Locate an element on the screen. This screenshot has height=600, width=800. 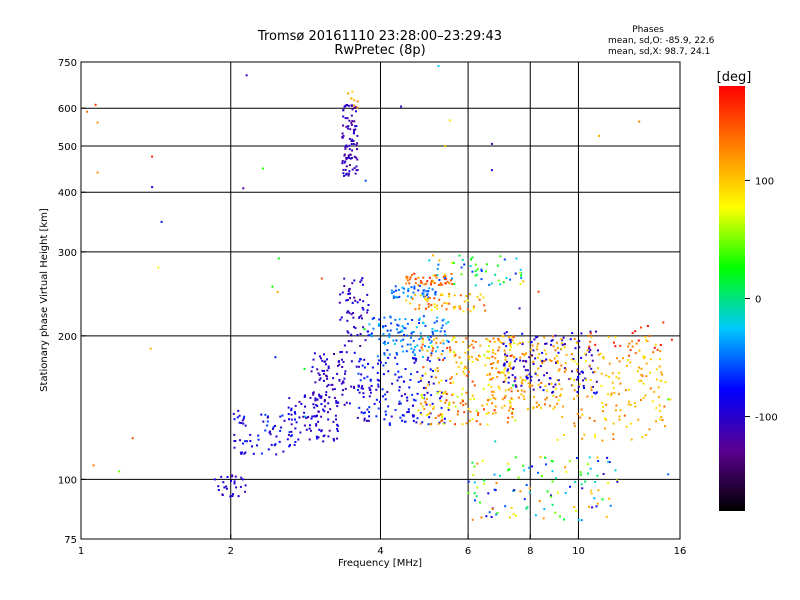
y-tick-label: 750 is located at coordinates (67, 63).